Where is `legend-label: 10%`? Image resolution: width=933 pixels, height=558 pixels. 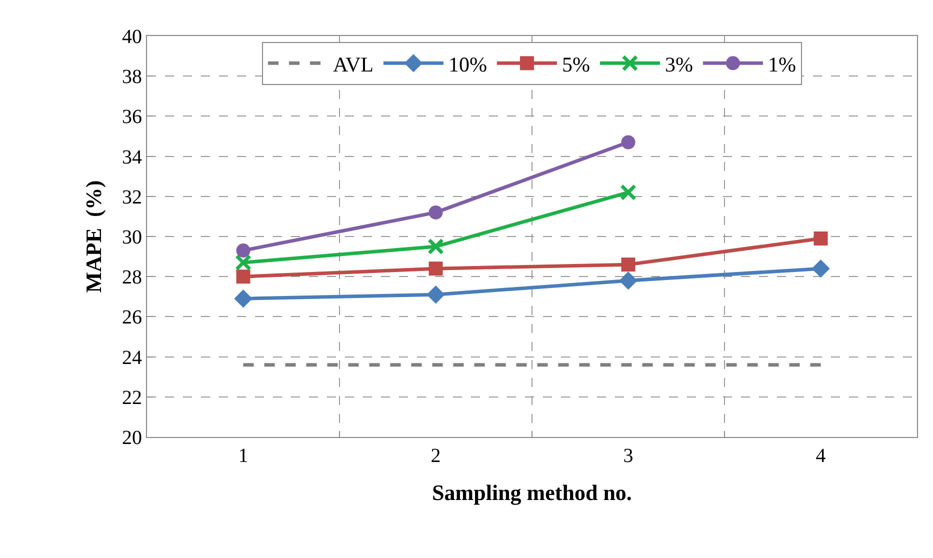
legend-label: 10% is located at coordinates (467, 64).